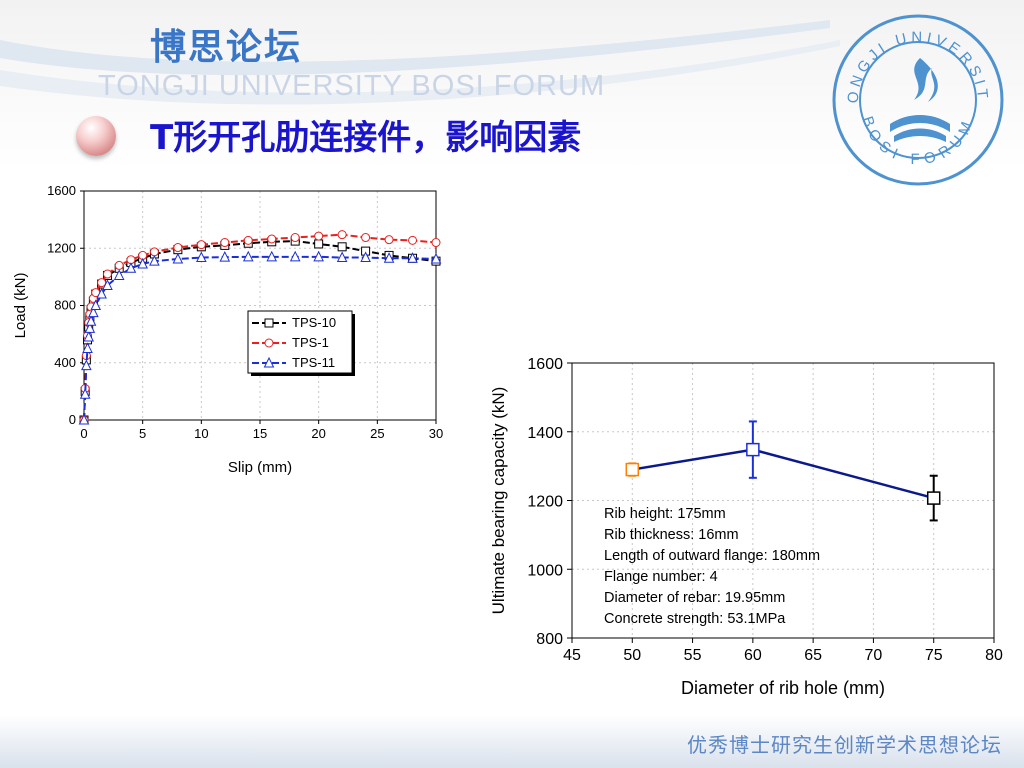 The image size is (1024, 768). I want to click on trend-line, so click(783, 474).